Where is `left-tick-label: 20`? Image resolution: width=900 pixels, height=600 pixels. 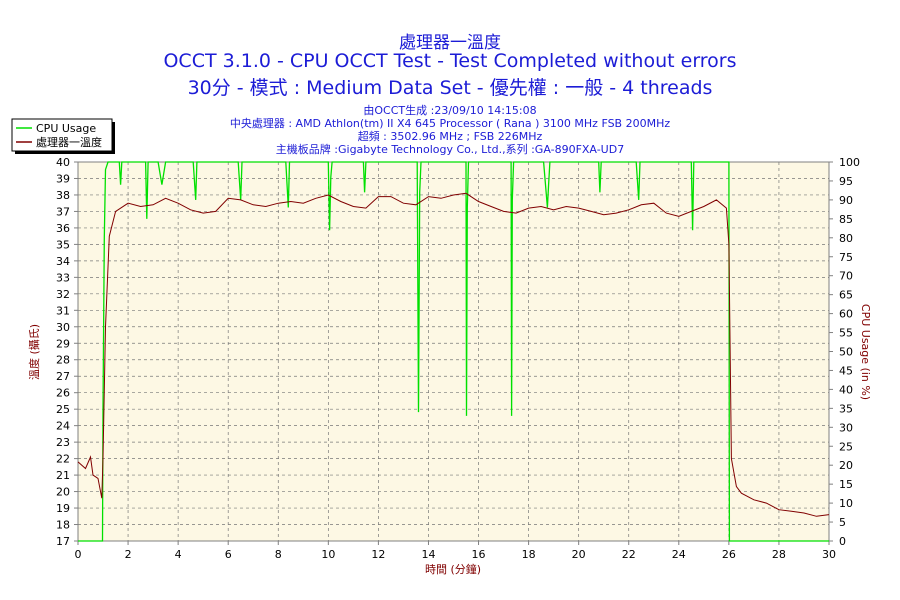 left-tick-label: 20 is located at coordinates (63, 492).